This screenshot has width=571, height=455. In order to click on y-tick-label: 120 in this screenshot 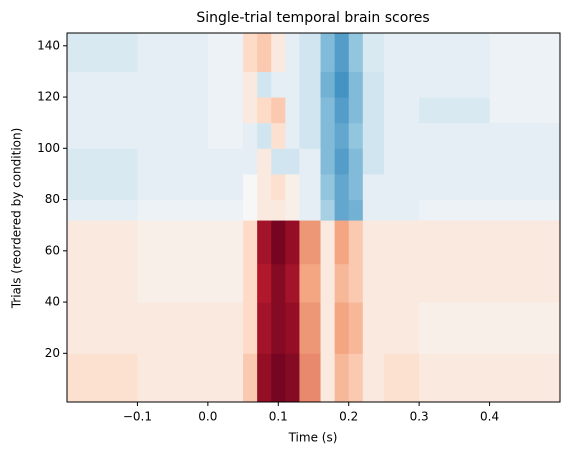, I will do `click(48, 97)`.